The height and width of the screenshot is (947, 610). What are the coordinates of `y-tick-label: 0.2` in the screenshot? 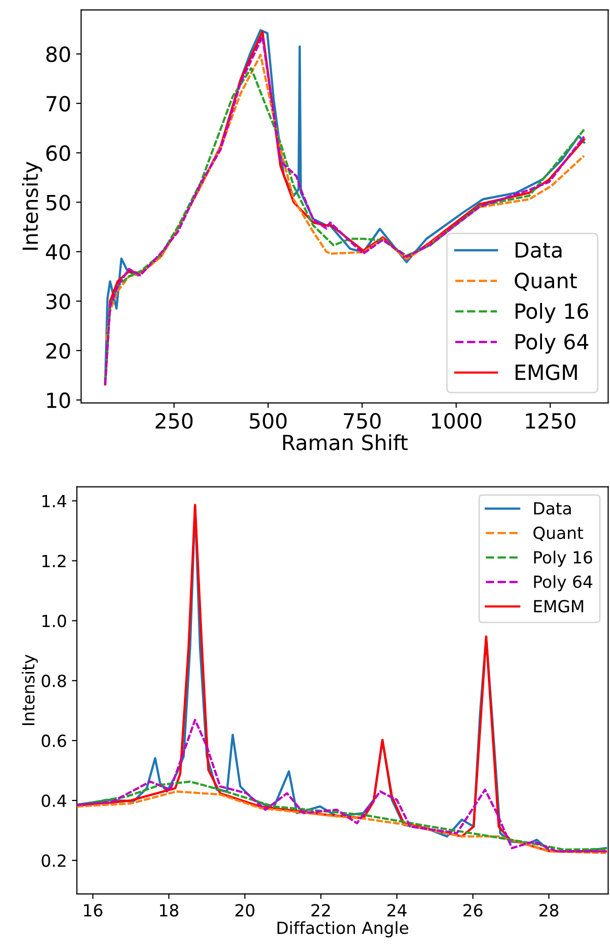 It's located at (54, 860).